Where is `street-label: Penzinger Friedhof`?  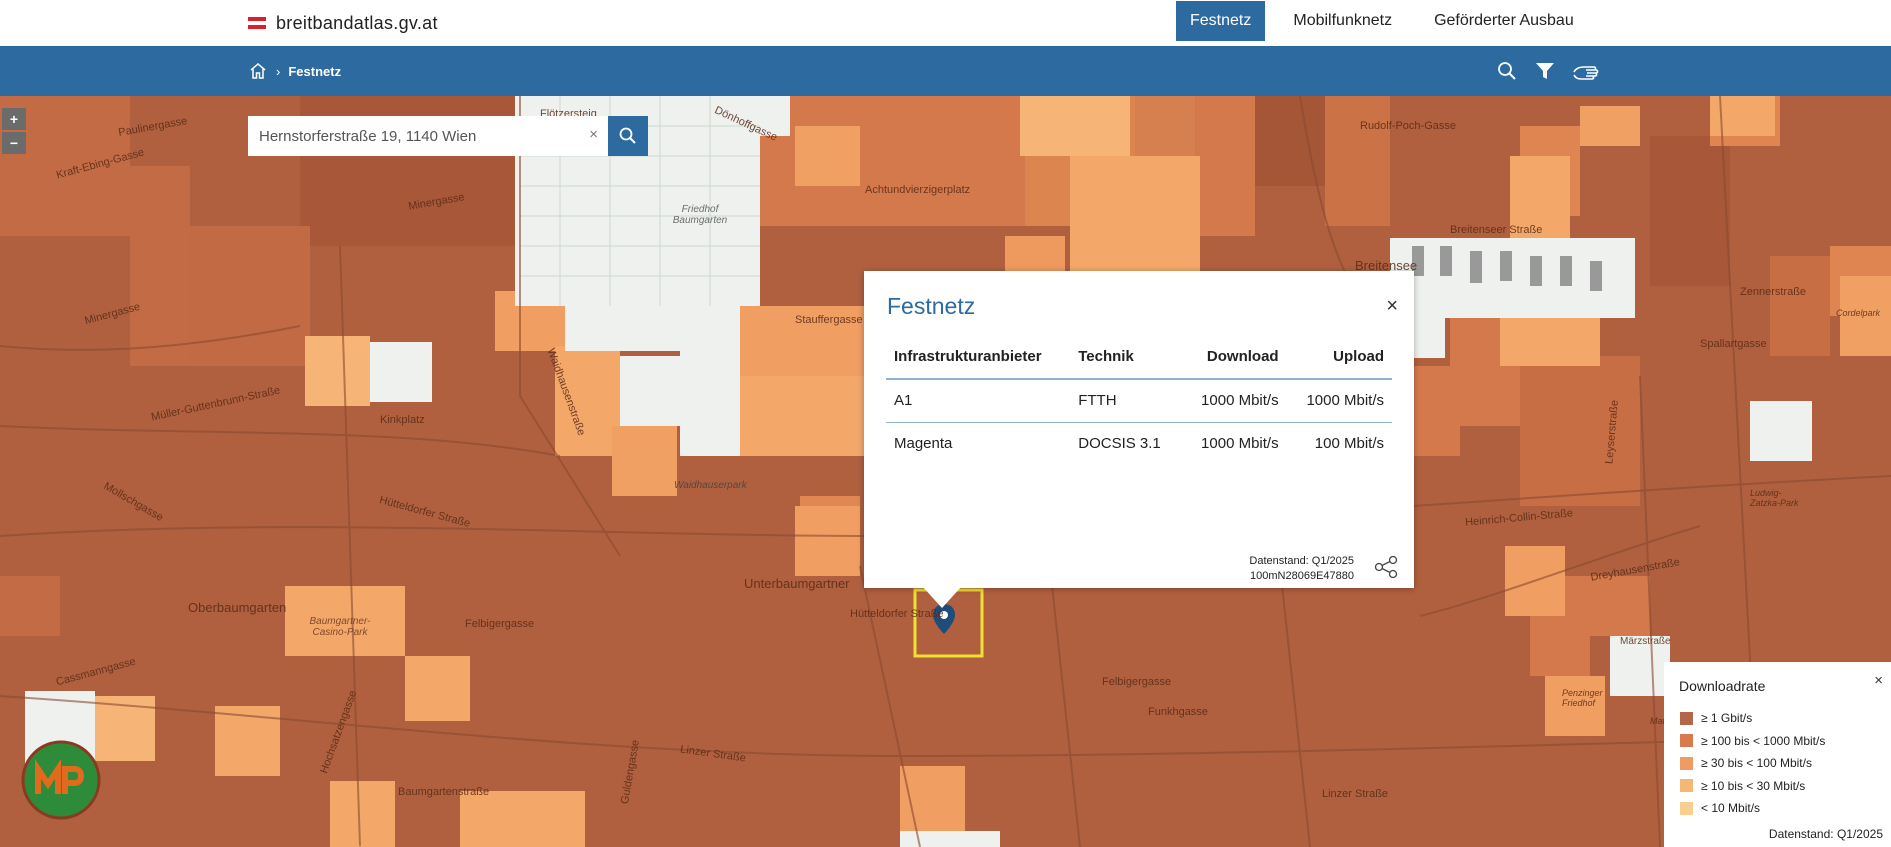 street-label: Penzinger Friedhof is located at coordinates (1582, 698).